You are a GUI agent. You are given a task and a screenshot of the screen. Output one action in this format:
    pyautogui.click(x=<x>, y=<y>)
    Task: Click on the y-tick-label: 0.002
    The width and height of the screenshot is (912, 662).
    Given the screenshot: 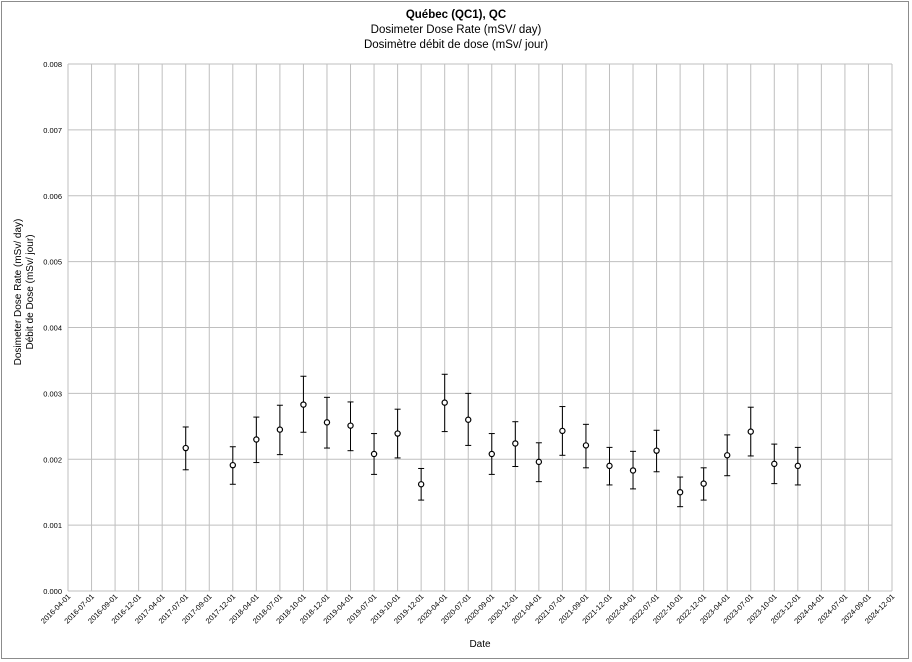 What is the action you would take?
    pyautogui.click(x=52, y=459)
    